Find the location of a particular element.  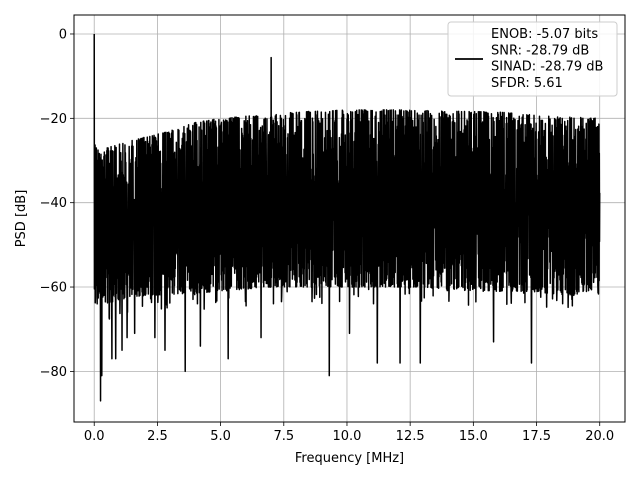

x-tick-label: 2.5 is located at coordinates (157, 436).